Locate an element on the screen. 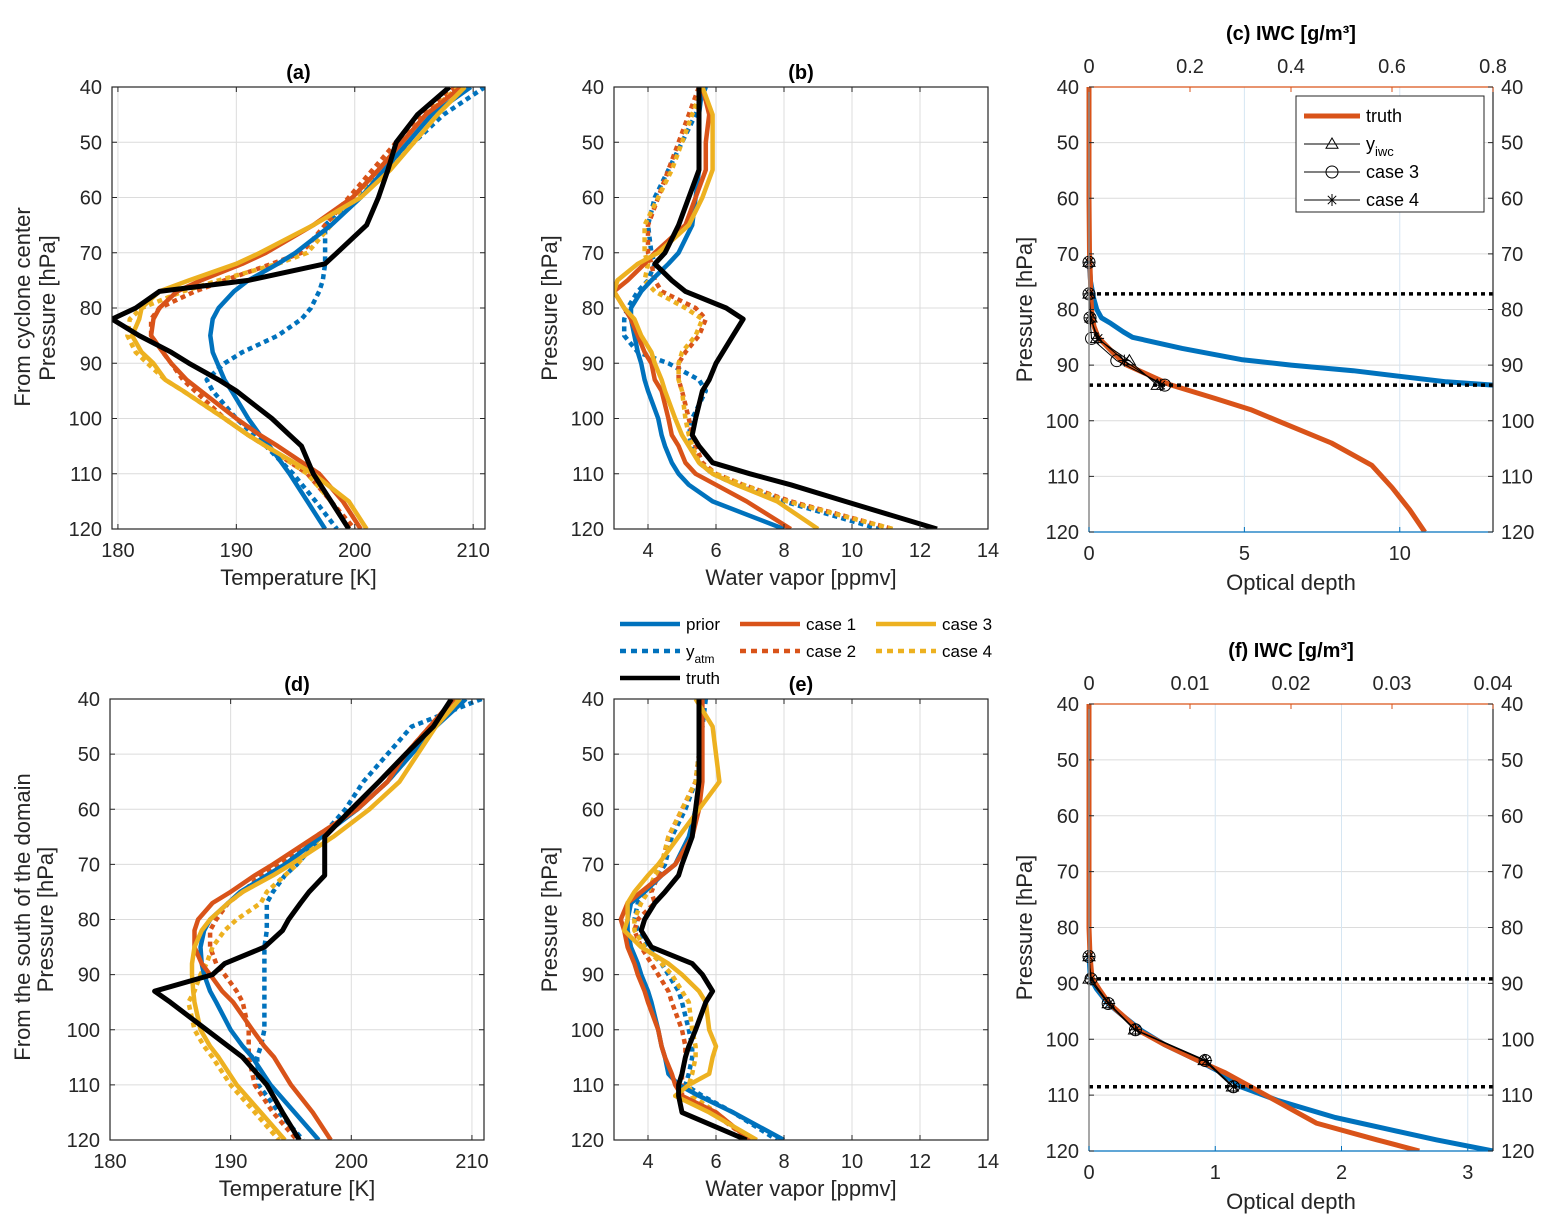 The width and height of the screenshot is (1553, 1232). y-right-tick-label: 80 is located at coordinates (1512, 311).